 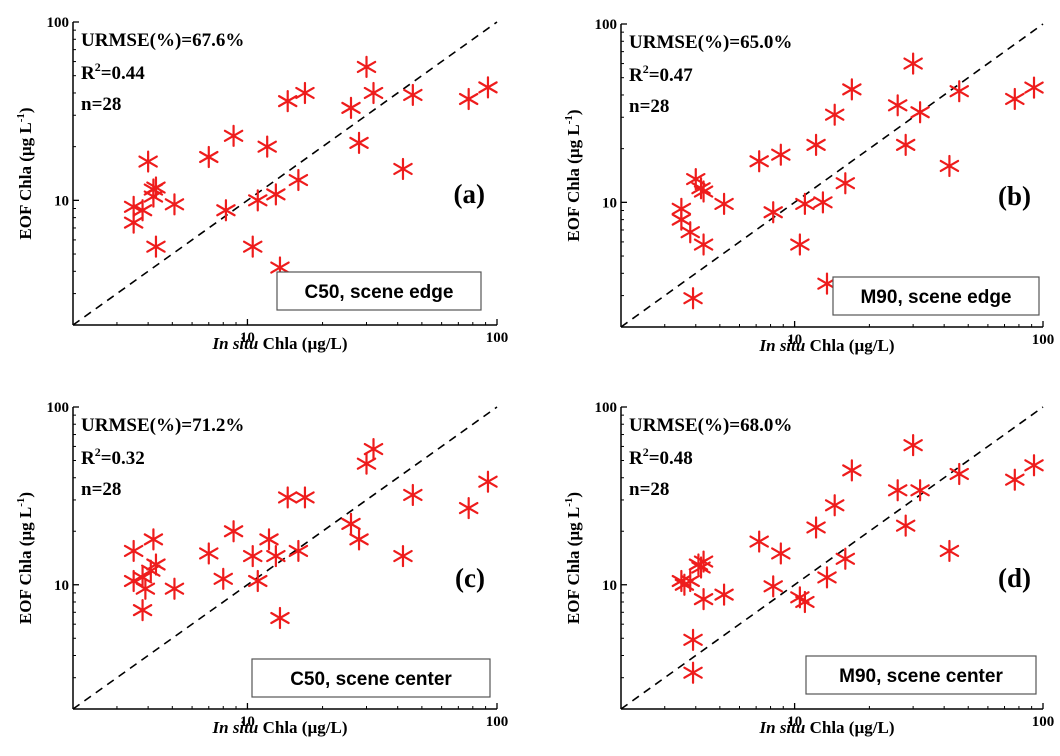 What do you see at coordinates (649, 489) in the screenshot?
I see `sample-count-stat: n=28` at bounding box center [649, 489].